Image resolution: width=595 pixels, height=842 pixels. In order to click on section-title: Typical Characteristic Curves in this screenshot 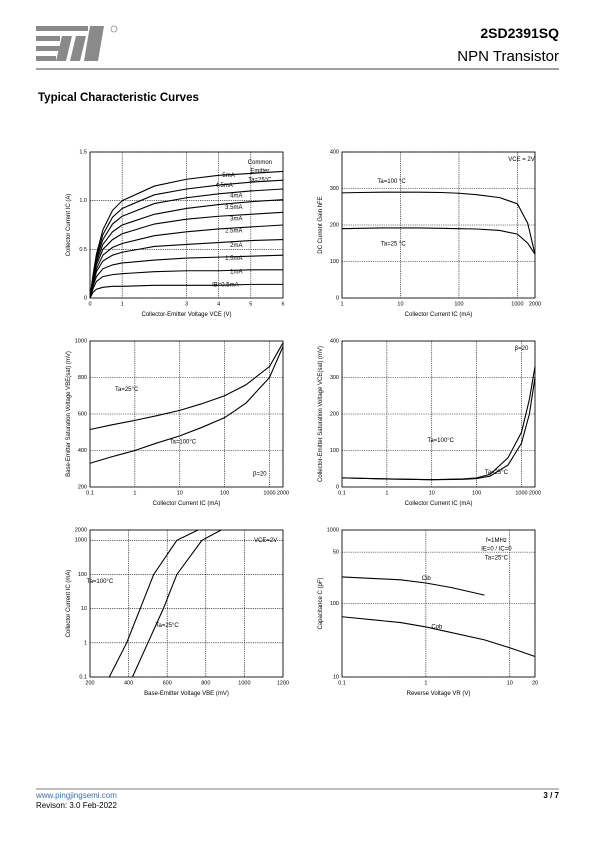, I will do `click(118, 98)`.